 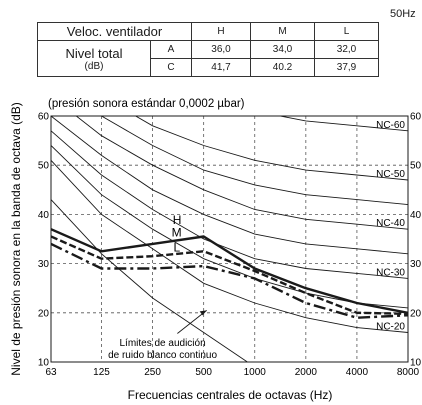 I want to click on nc-curve-label: NC-50, so click(x=390, y=174).